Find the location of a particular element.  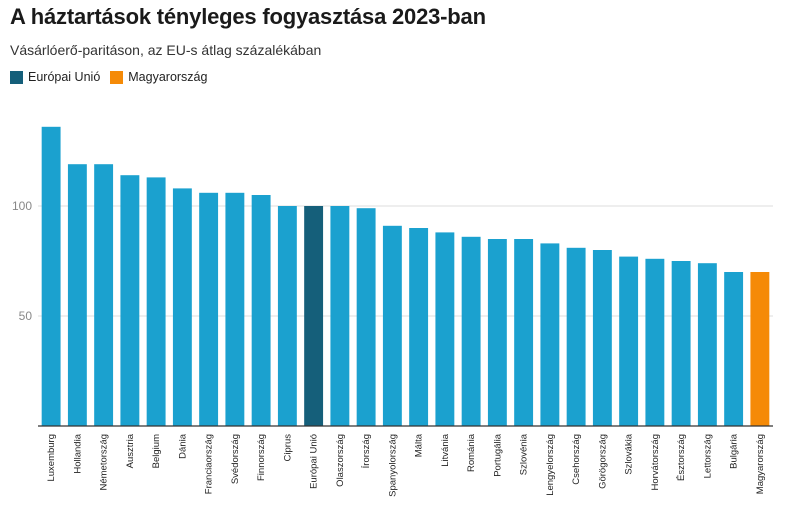

category-label-18: Szlovénia is located at coordinates (524, 454).